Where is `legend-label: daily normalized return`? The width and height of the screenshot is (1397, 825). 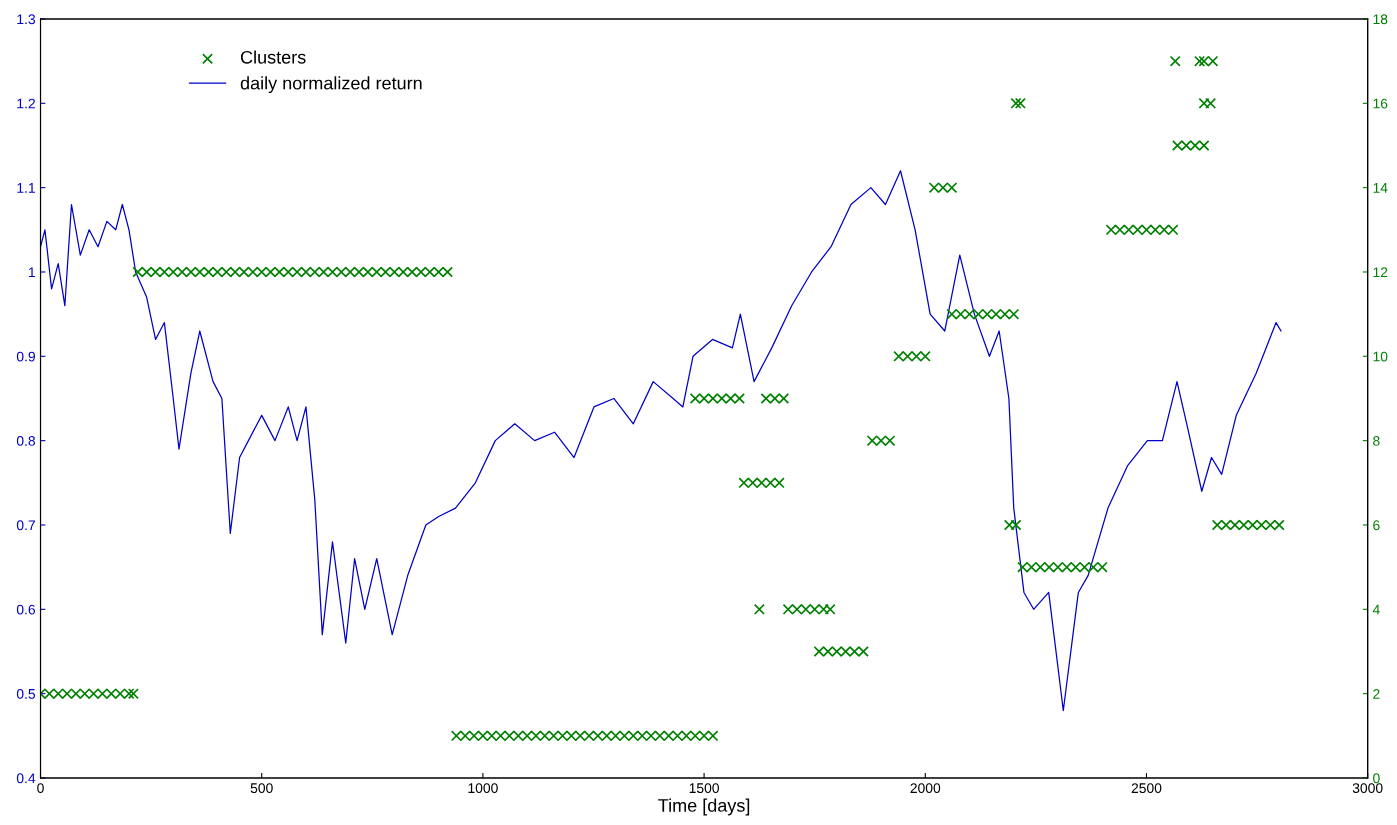
legend-label: daily normalized return is located at coordinates (331, 85).